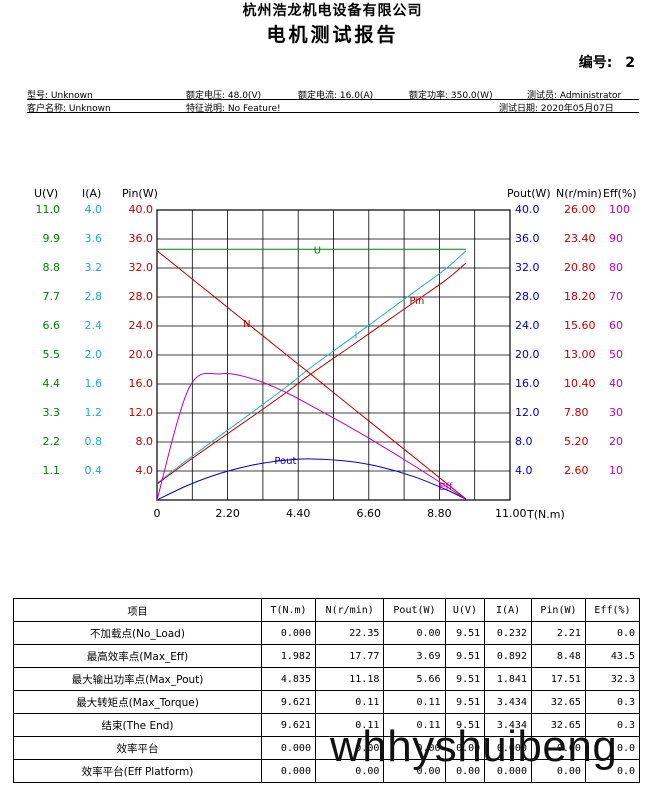  Describe the element at coordinates (576, 412) in the screenshot. I see `n-tick-label: 7.80` at that location.